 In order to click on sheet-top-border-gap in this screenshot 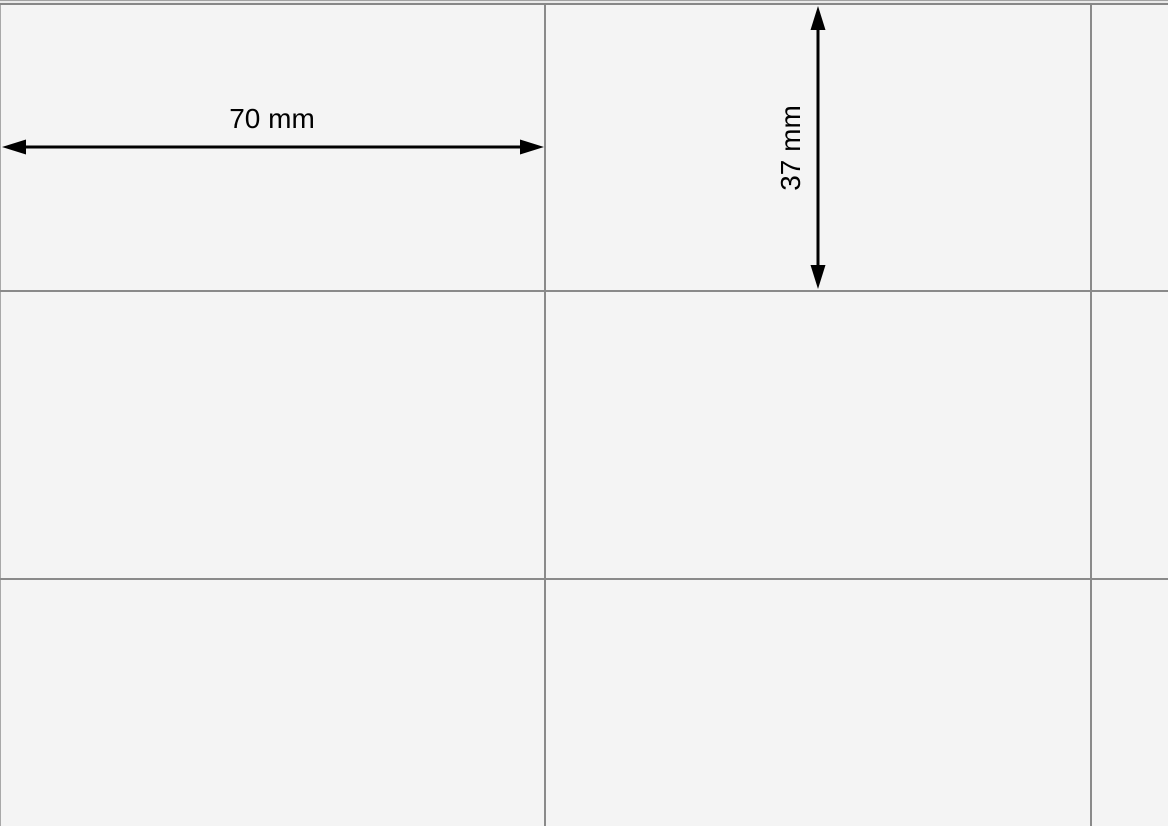, I will do `click(584, 2)`.